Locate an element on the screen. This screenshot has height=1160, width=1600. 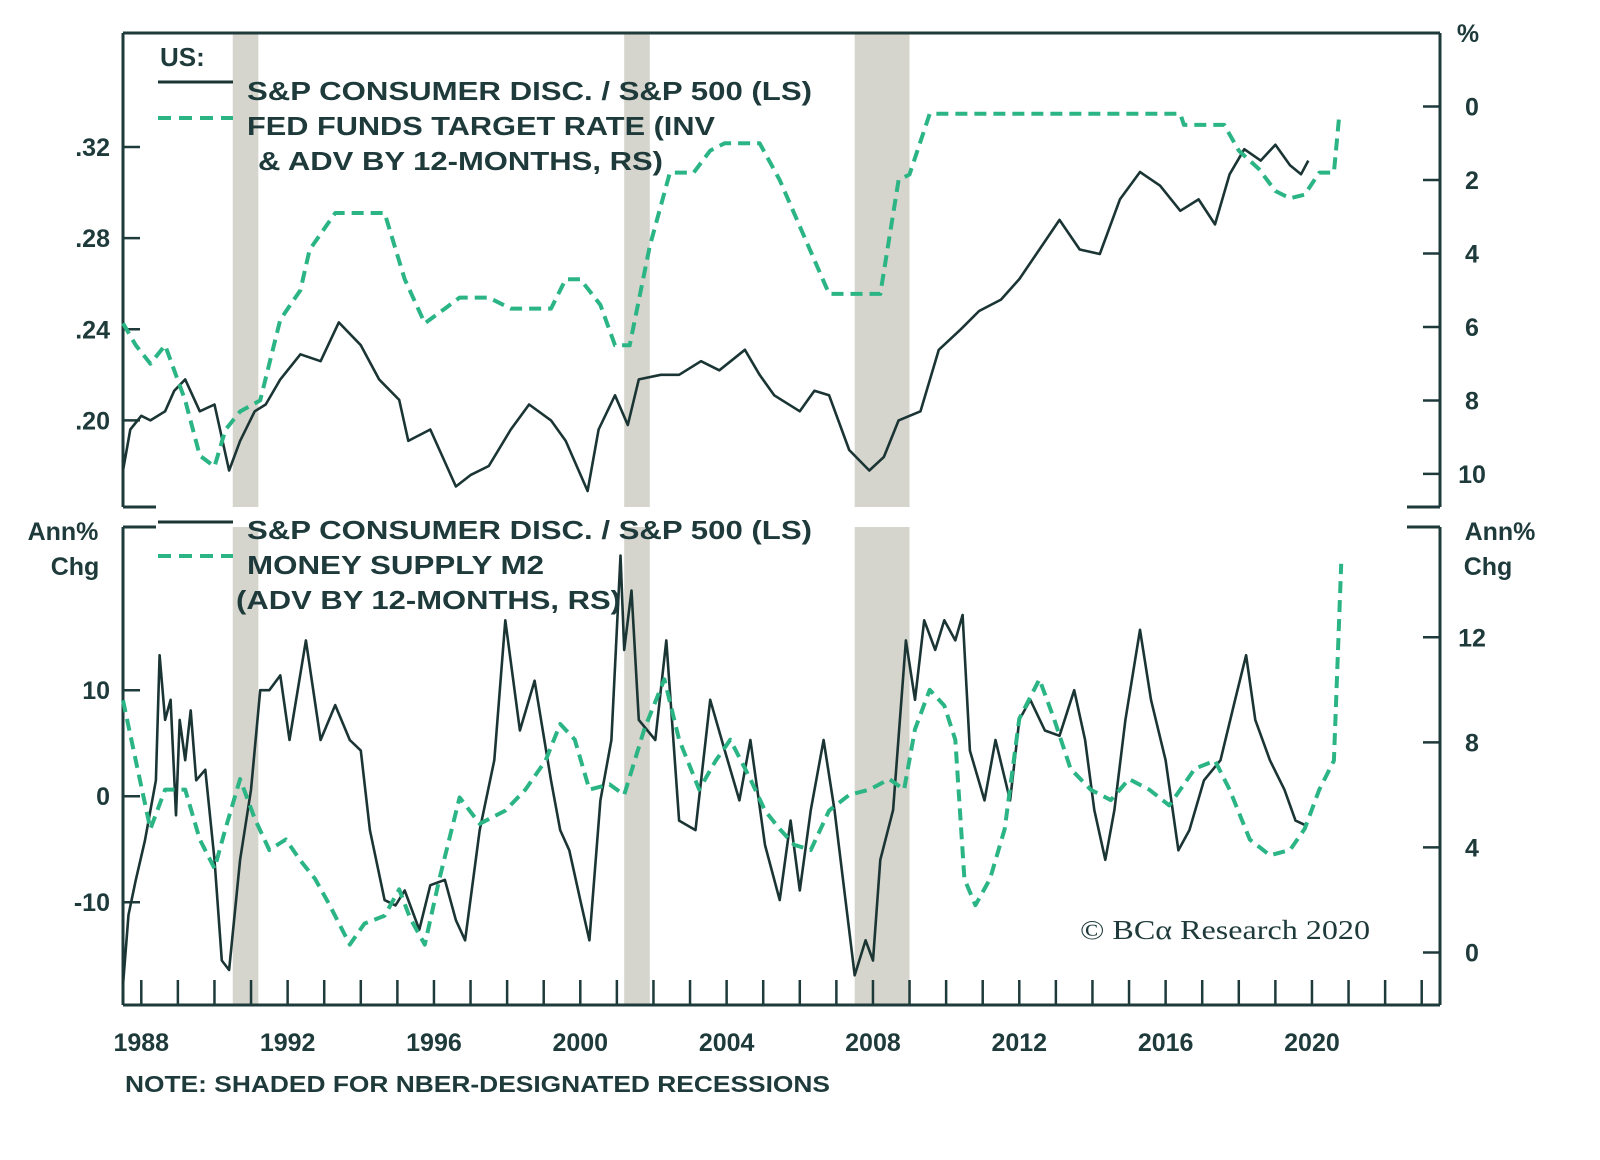
region-label: US: is located at coordinates (182, 57).